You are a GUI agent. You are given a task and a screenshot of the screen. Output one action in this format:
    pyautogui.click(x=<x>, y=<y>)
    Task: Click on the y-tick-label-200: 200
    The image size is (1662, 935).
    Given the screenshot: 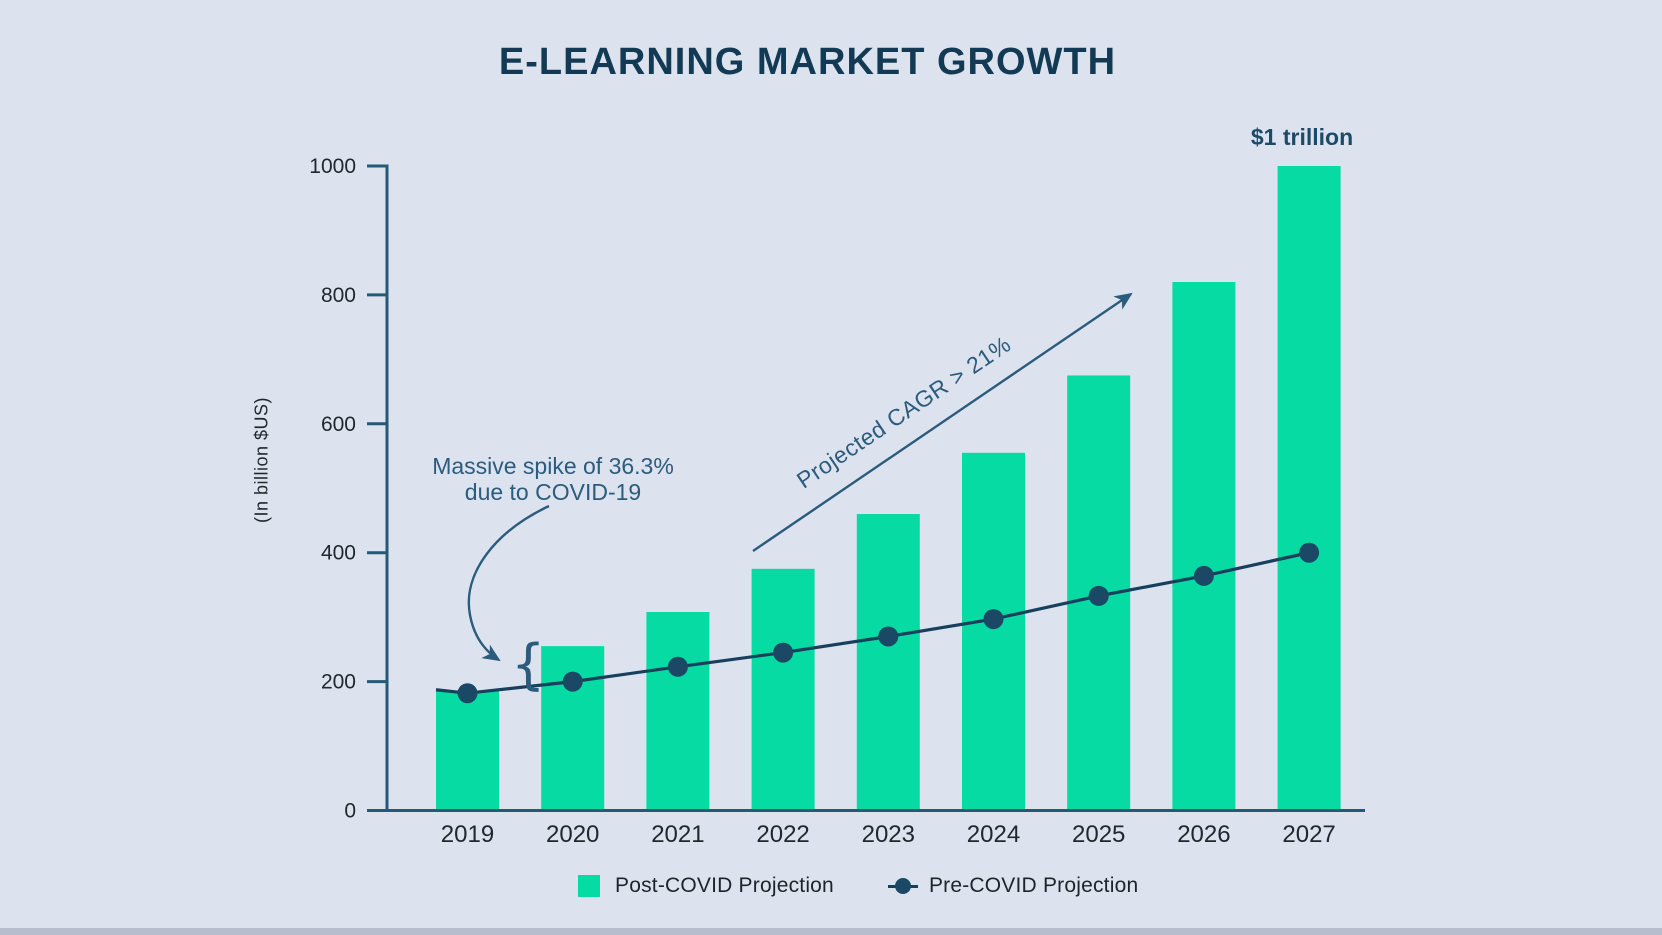 What is the action you would take?
    pyautogui.click(x=338, y=682)
    